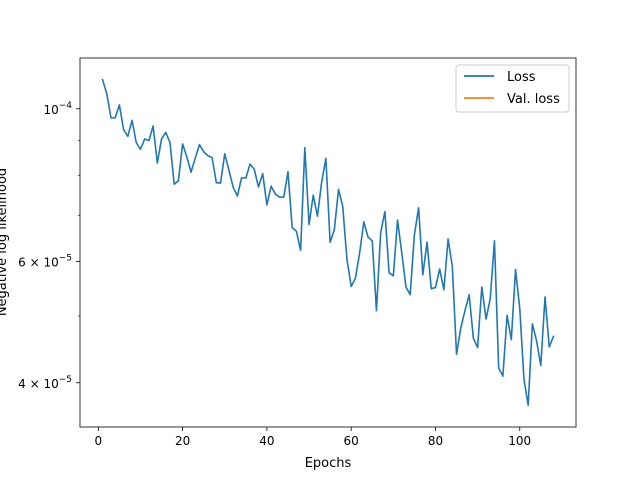 This screenshot has width=640, height=480. What do you see at coordinates (533, 99) in the screenshot?
I see `legend-label-val-loss: Val. loss` at bounding box center [533, 99].